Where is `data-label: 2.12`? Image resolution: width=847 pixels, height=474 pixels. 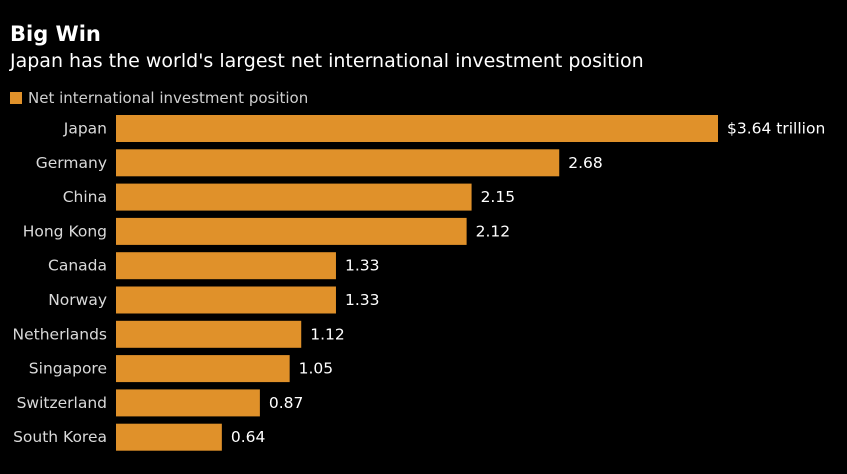 data-label: 2.12 is located at coordinates (493, 231).